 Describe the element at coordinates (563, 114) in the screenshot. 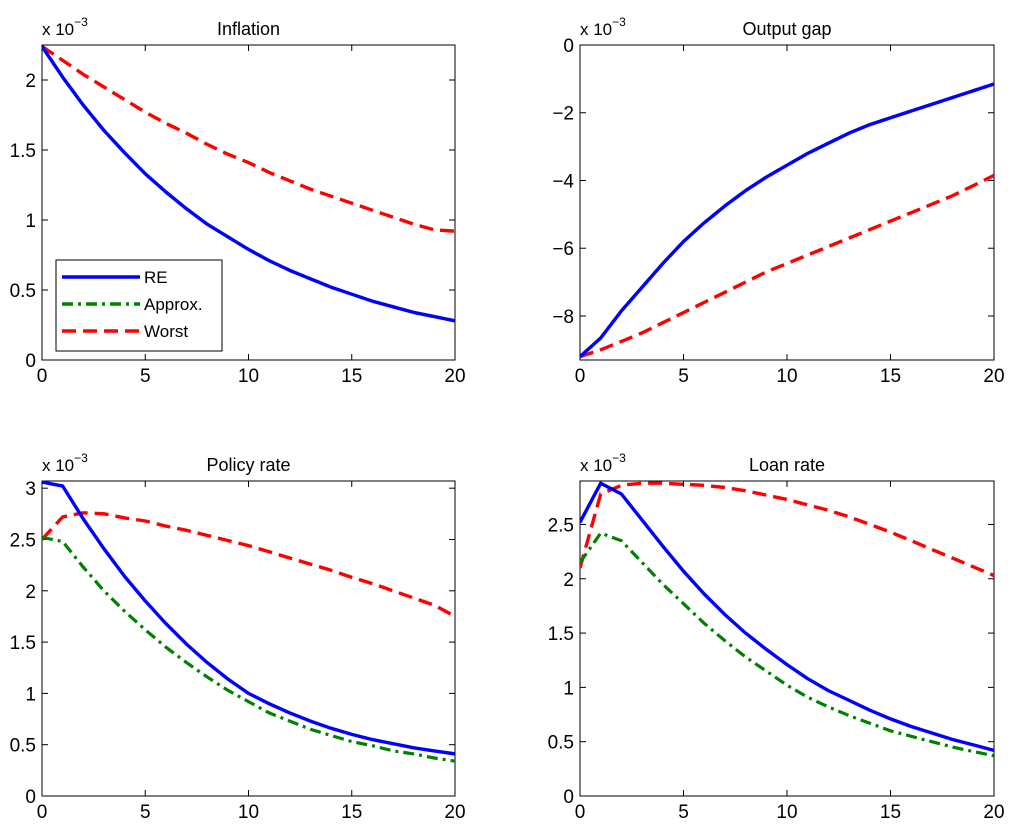

I see `y-tick-label: −2` at that location.